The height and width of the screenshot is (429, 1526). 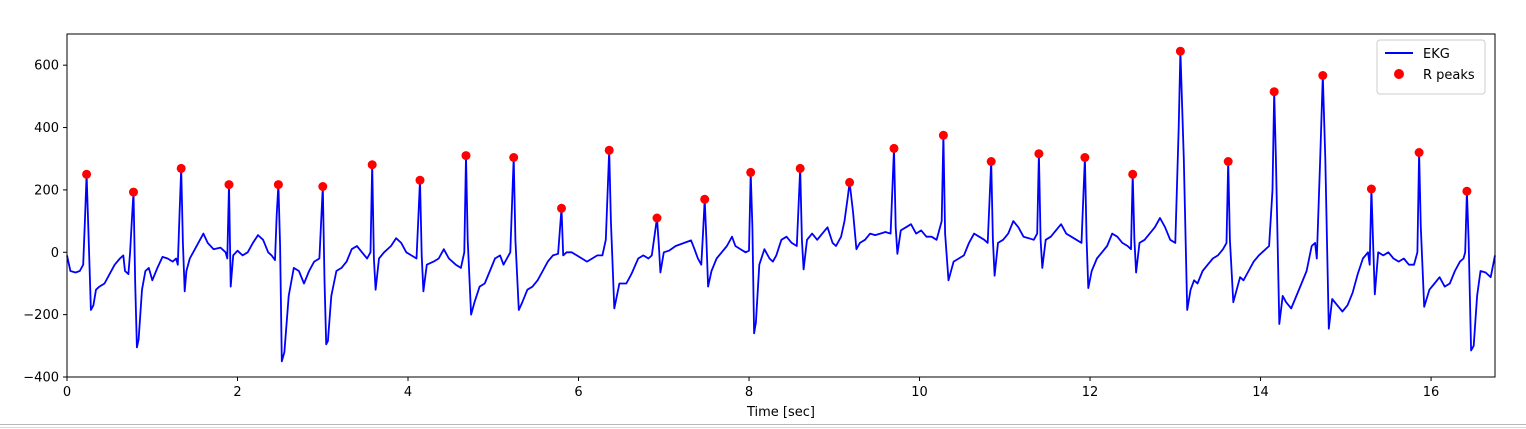 What do you see at coordinates (578, 392) in the screenshot?
I see `x-tick-label: 6` at bounding box center [578, 392].